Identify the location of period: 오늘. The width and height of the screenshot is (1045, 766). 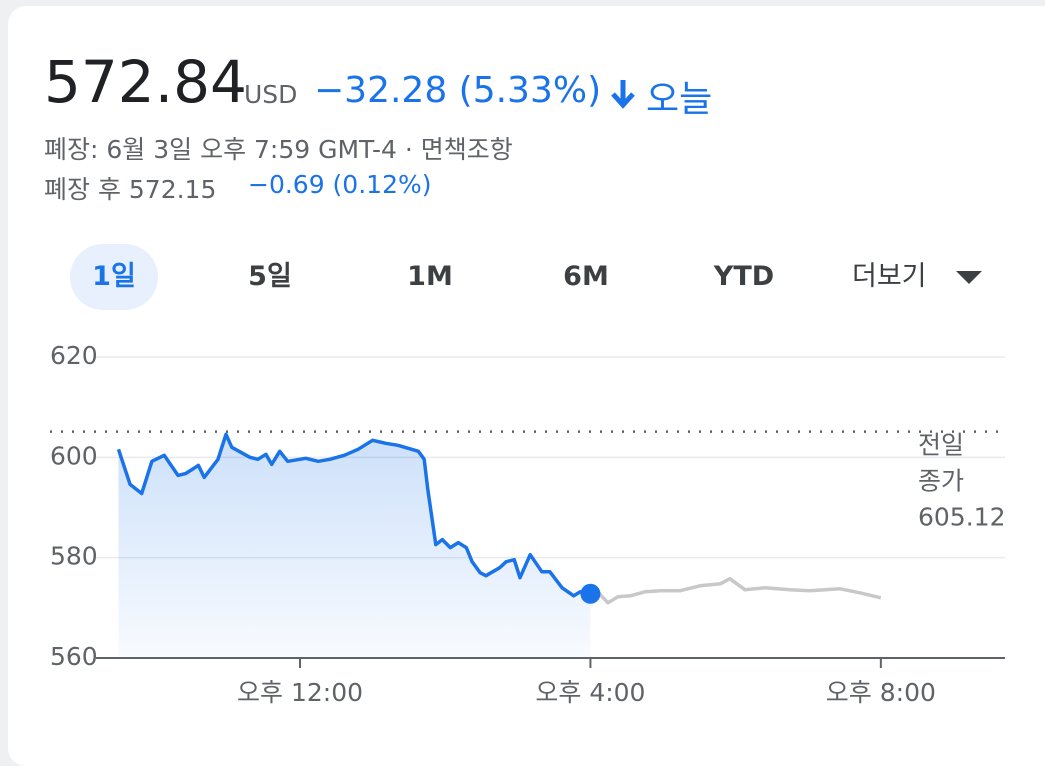
(679, 99).